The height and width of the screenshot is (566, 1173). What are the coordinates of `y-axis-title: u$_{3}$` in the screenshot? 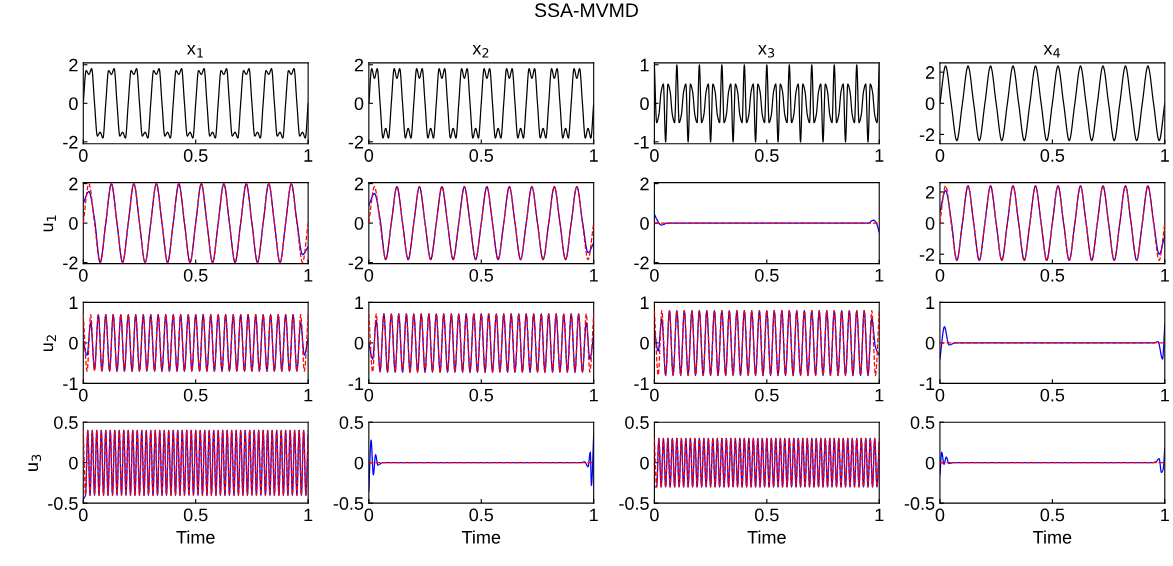 It's located at (35, 462).